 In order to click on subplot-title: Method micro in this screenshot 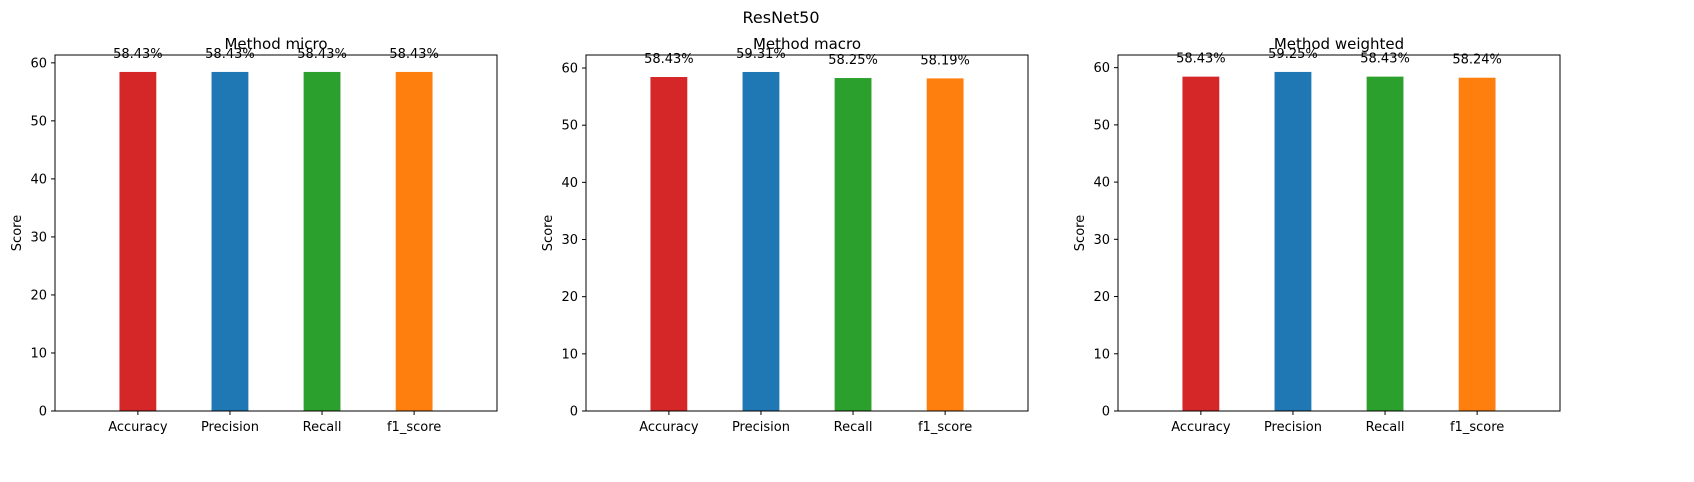, I will do `click(275, 44)`.